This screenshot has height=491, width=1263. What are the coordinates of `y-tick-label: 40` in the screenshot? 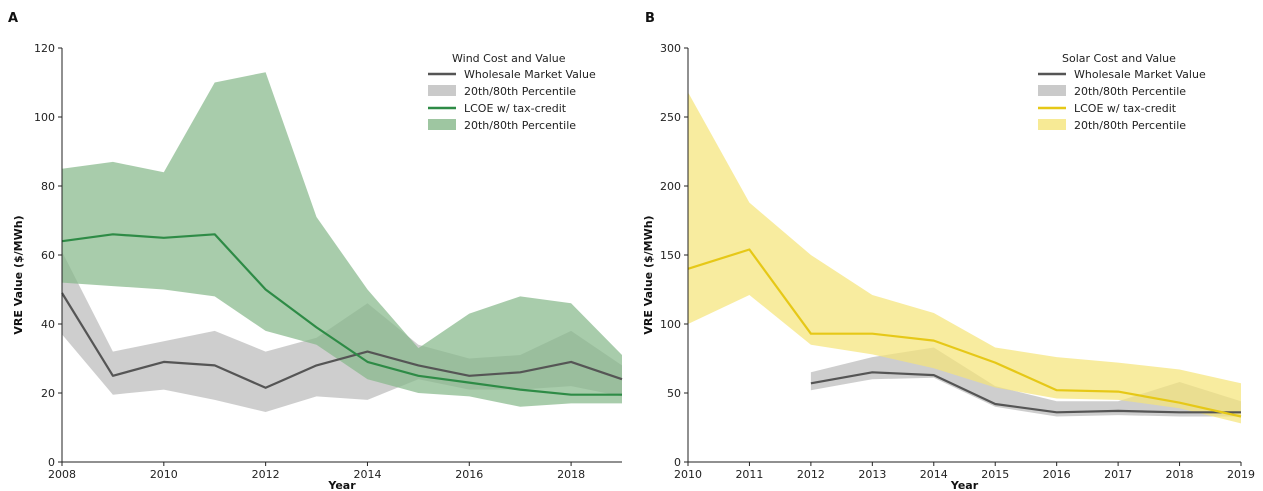 It's located at (48, 324).